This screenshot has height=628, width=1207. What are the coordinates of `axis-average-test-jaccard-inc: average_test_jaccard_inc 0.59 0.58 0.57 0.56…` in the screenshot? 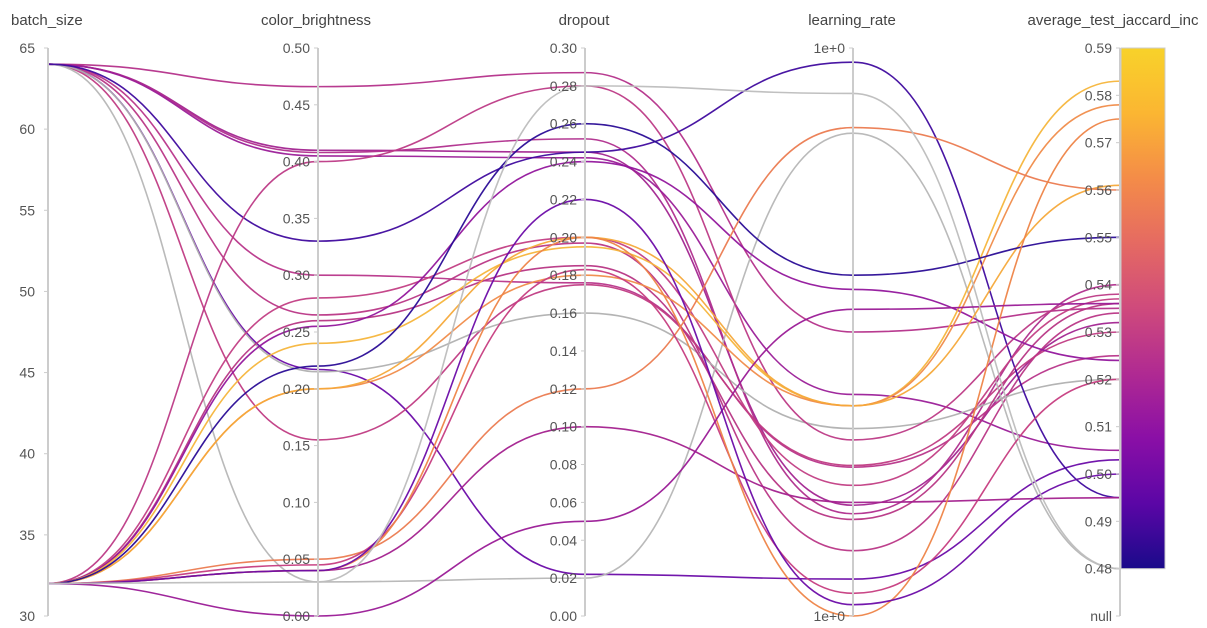 It's located at (1113, 318).